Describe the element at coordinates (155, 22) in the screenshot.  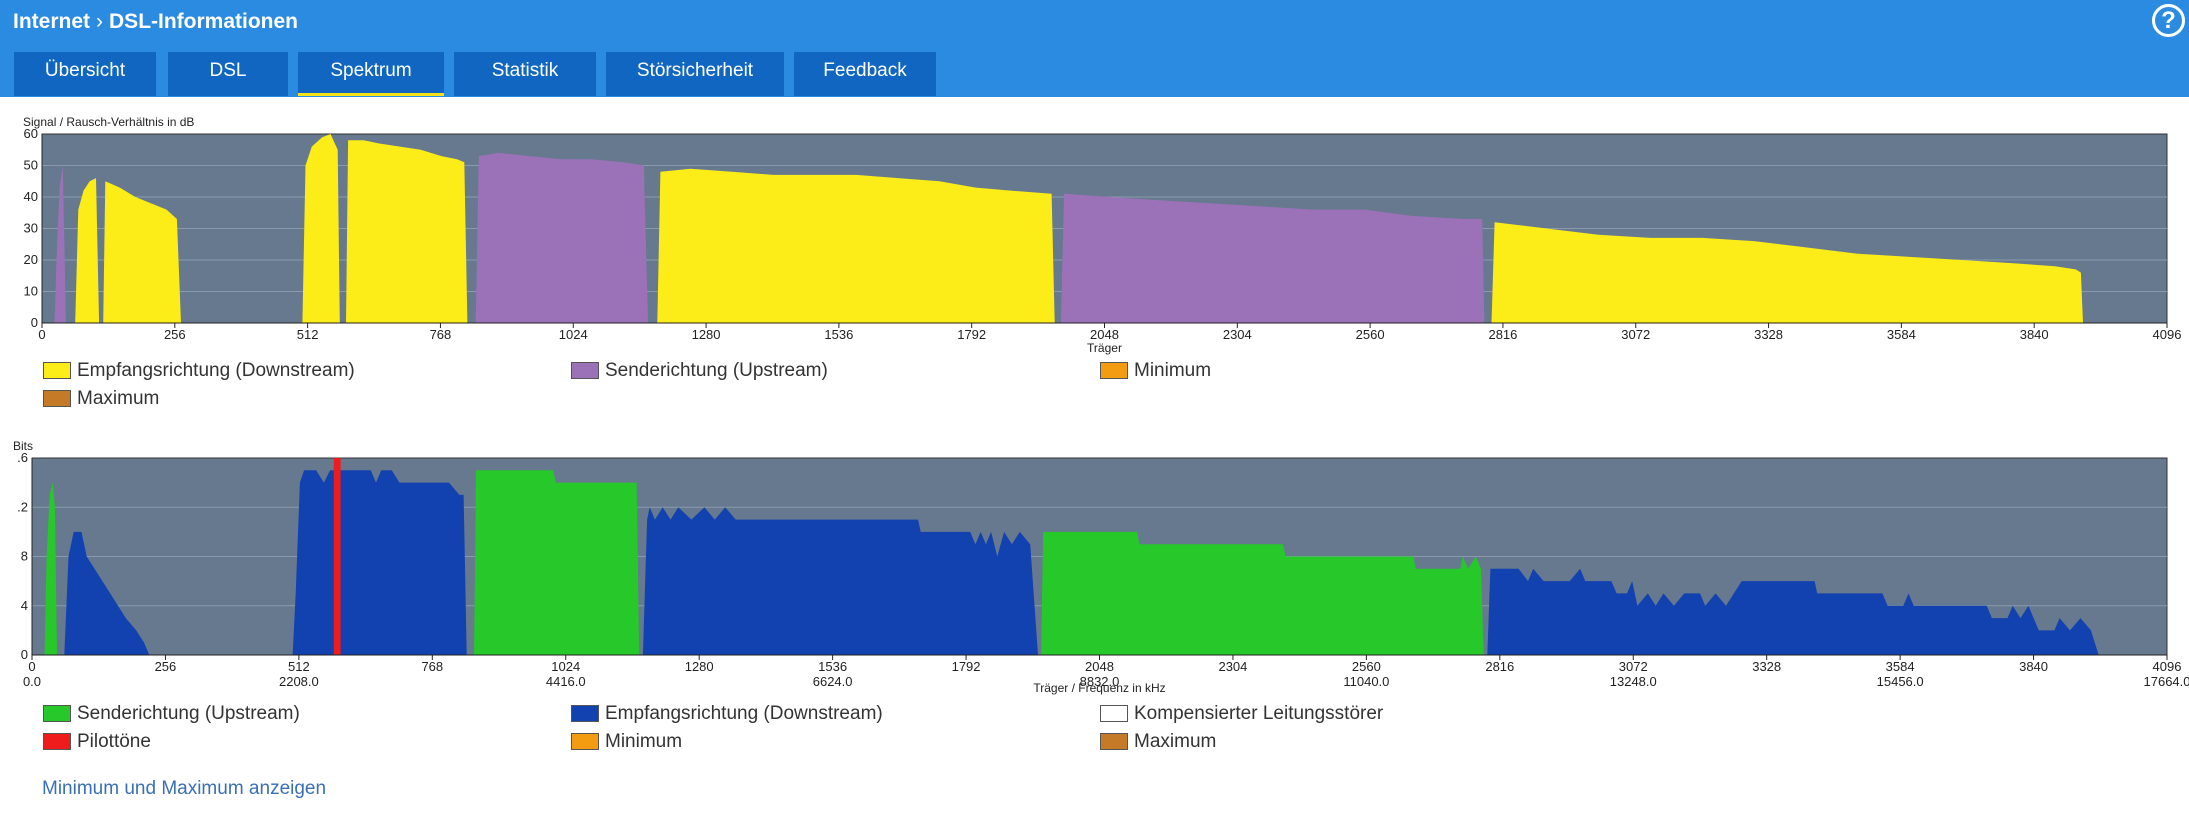
I see `breadcrumb: Internet › DSL-Informationen` at that location.